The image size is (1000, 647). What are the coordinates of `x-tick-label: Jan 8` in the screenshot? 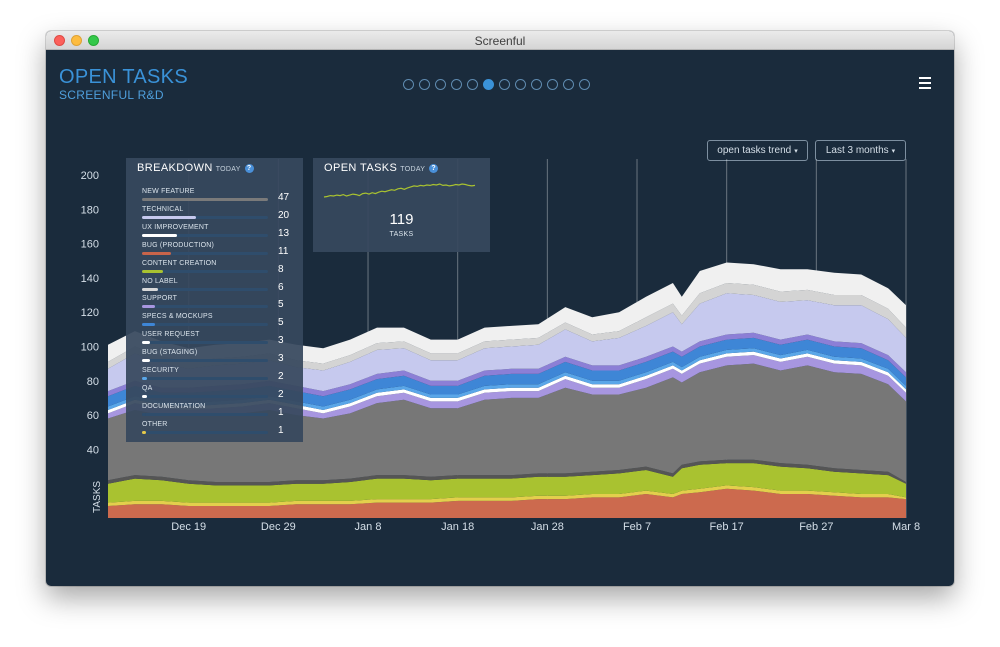 It's located at (368, 527).